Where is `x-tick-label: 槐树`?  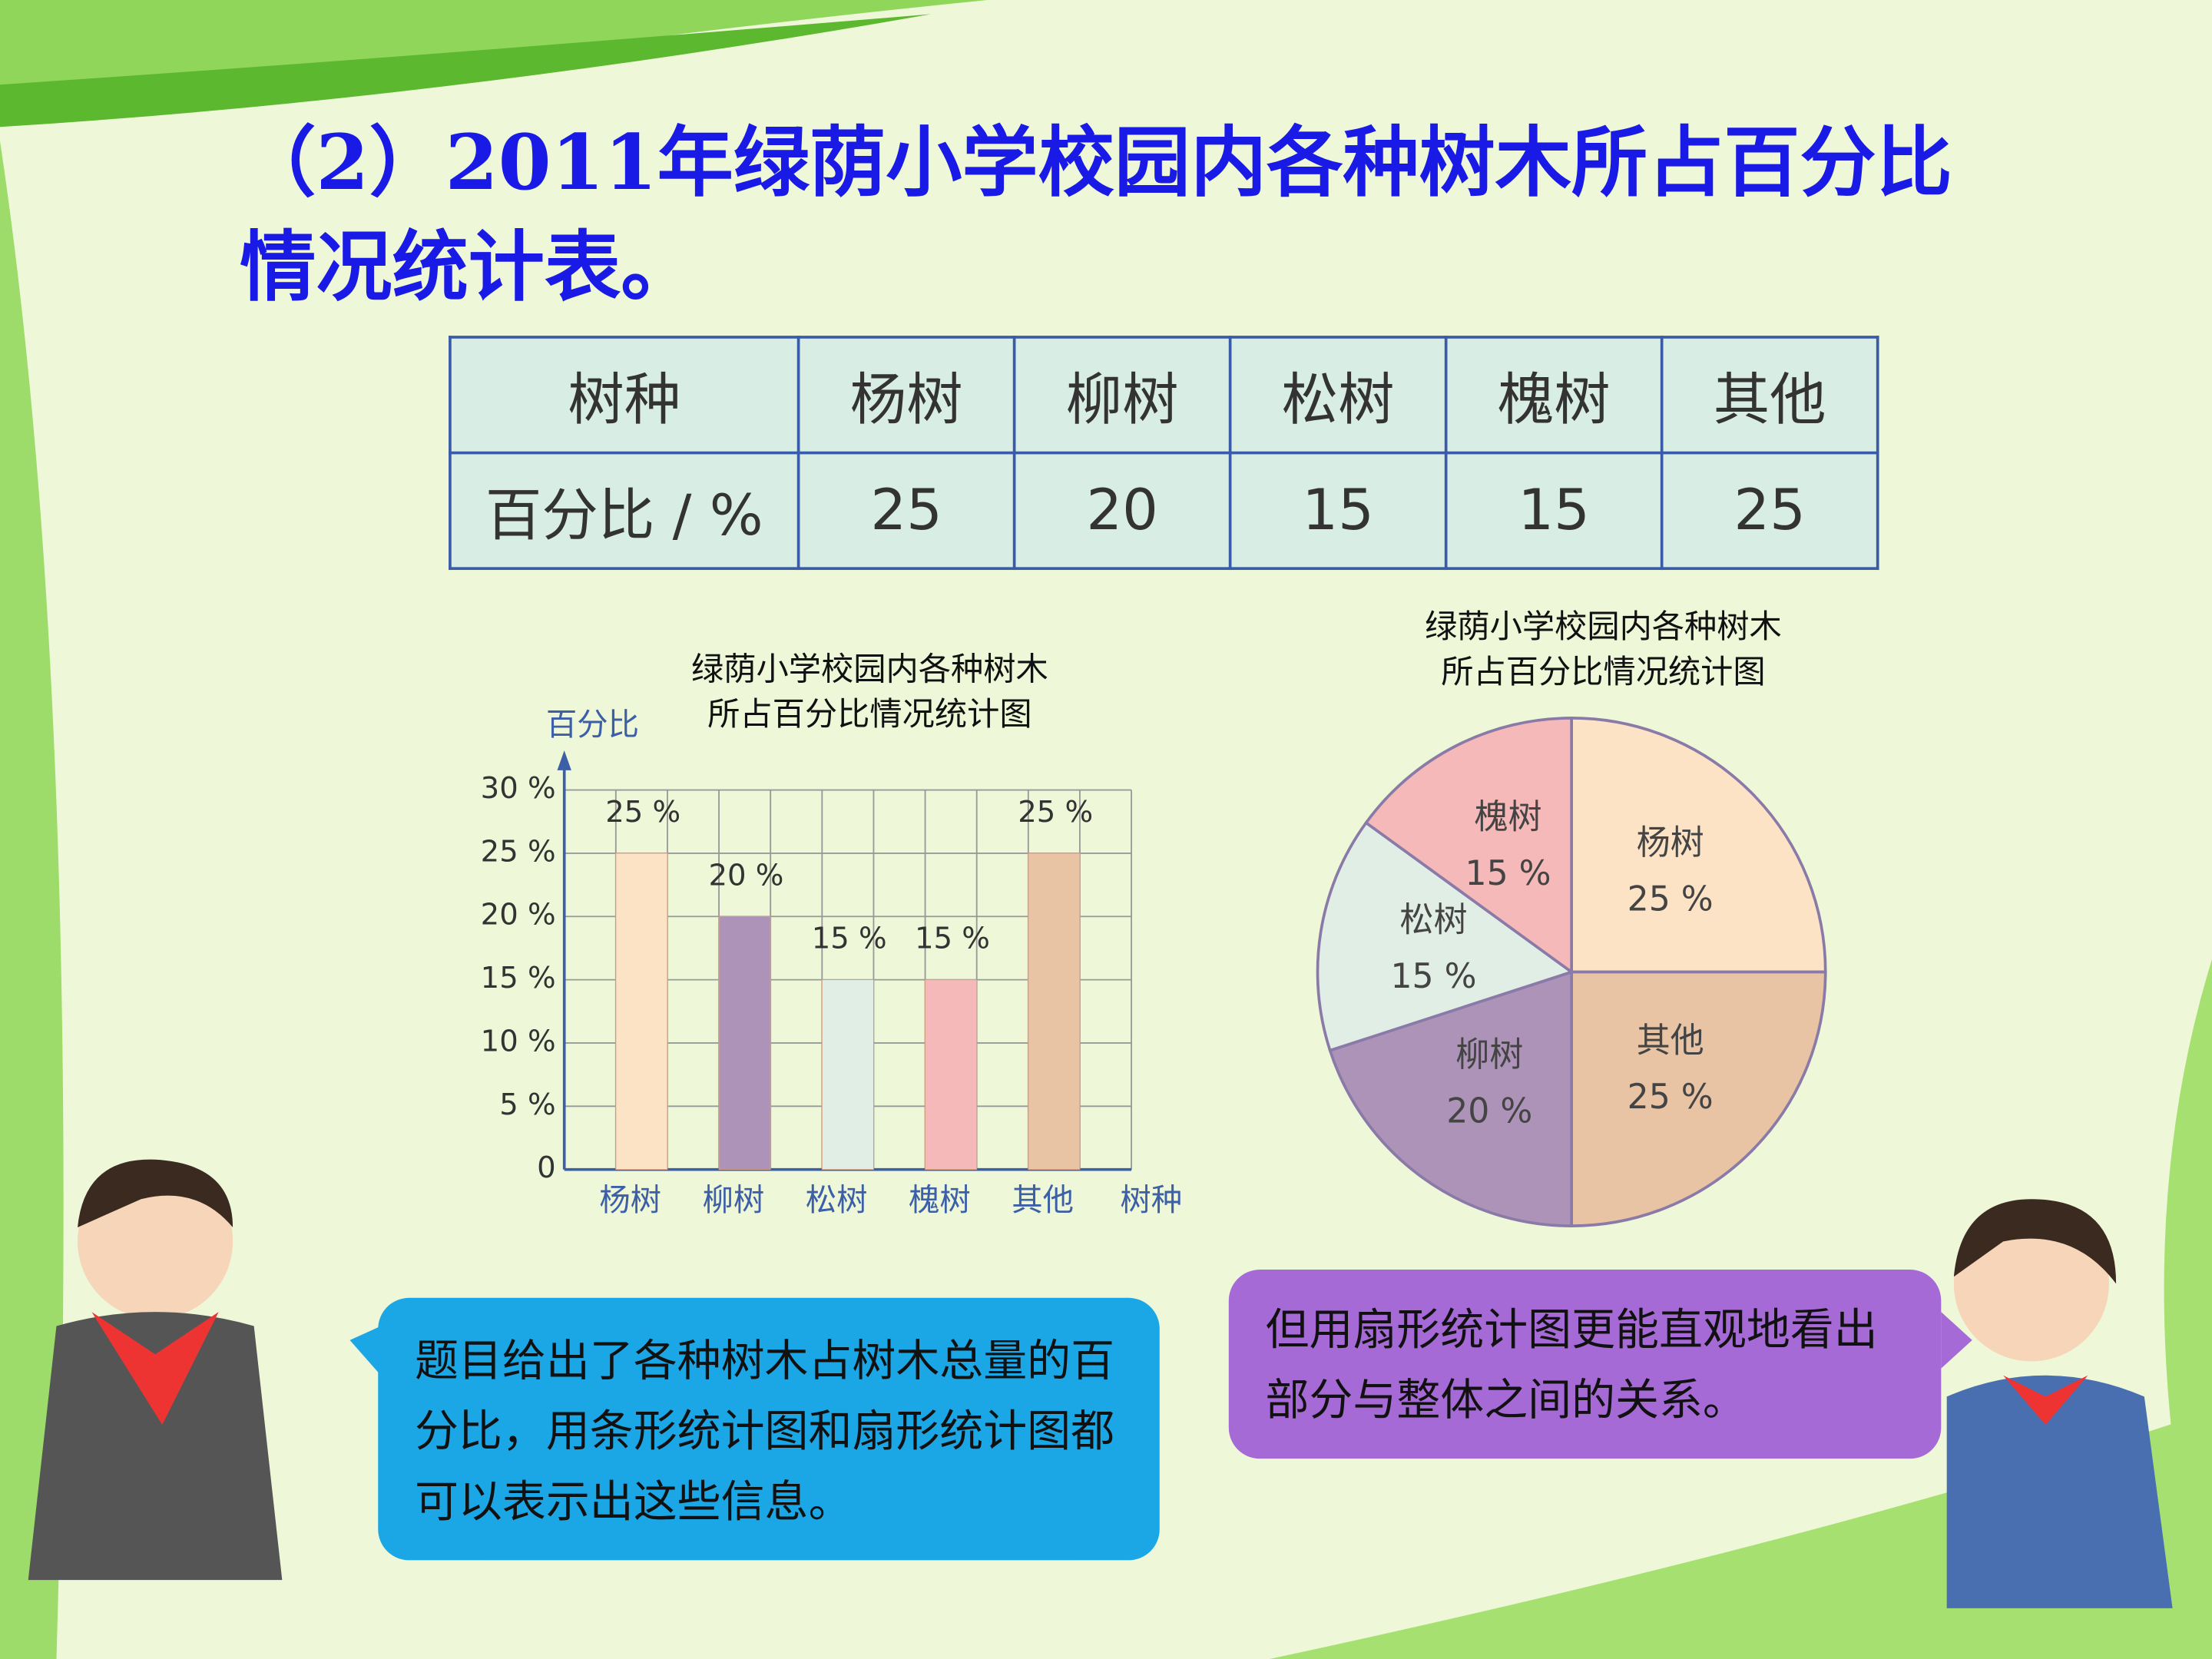 x-tick-label: 槐树 is located at coordinates (940, 1199).